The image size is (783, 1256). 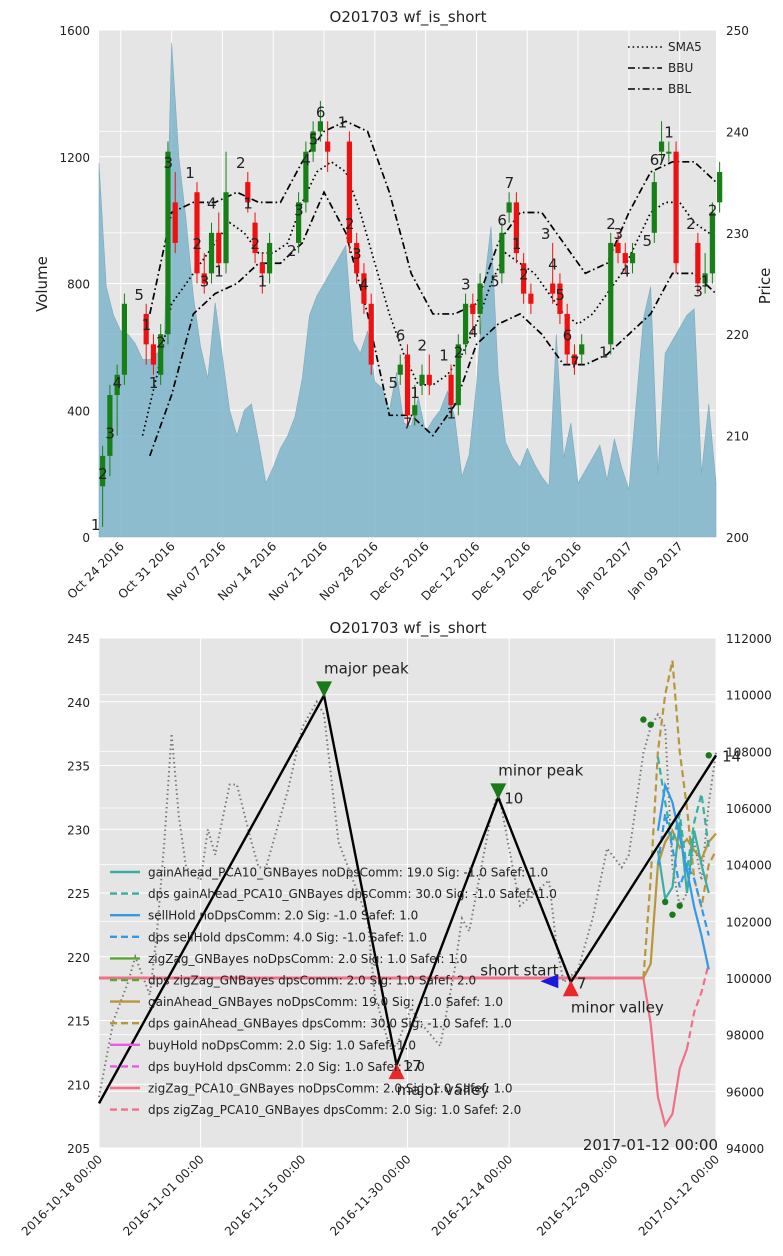 What do you see at coordinates (731, 756) in the screenshot?
I see `zigzag-point-label: 14` at bounding box center [731, 756].